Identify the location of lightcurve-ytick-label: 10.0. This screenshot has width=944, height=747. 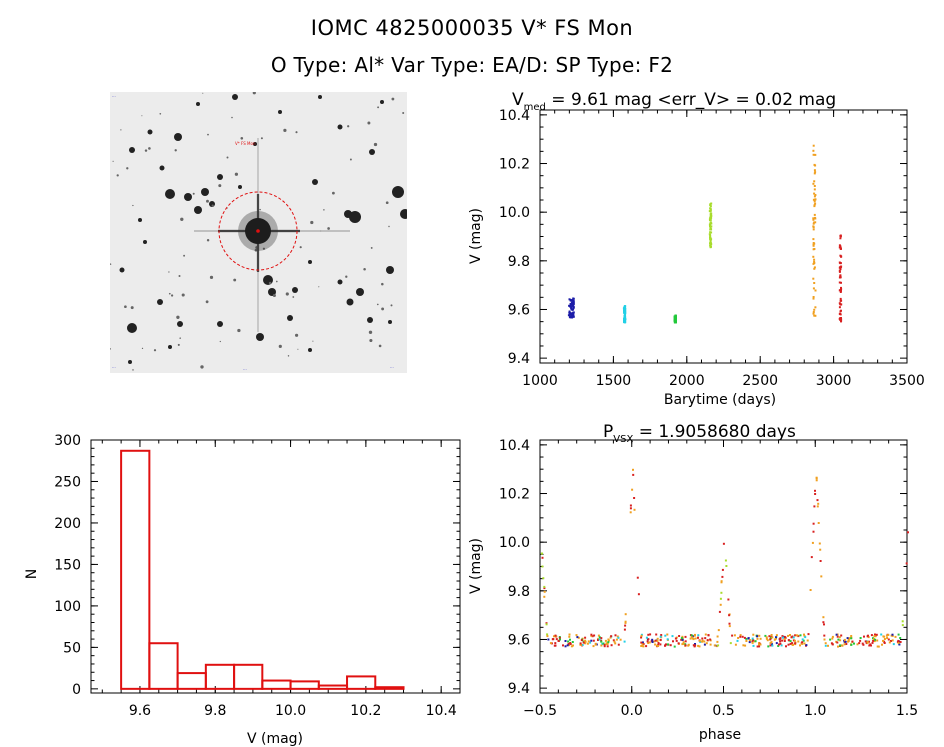
(514, 213).